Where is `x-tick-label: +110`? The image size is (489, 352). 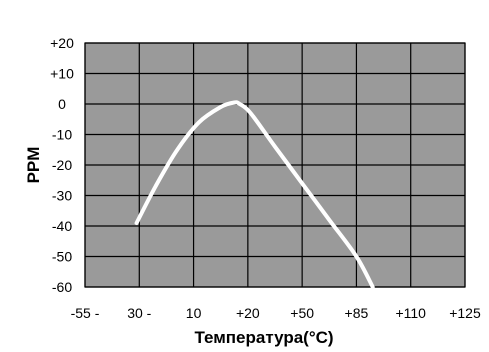 x-tick-label: +110 is located at coordinates (410, 313).